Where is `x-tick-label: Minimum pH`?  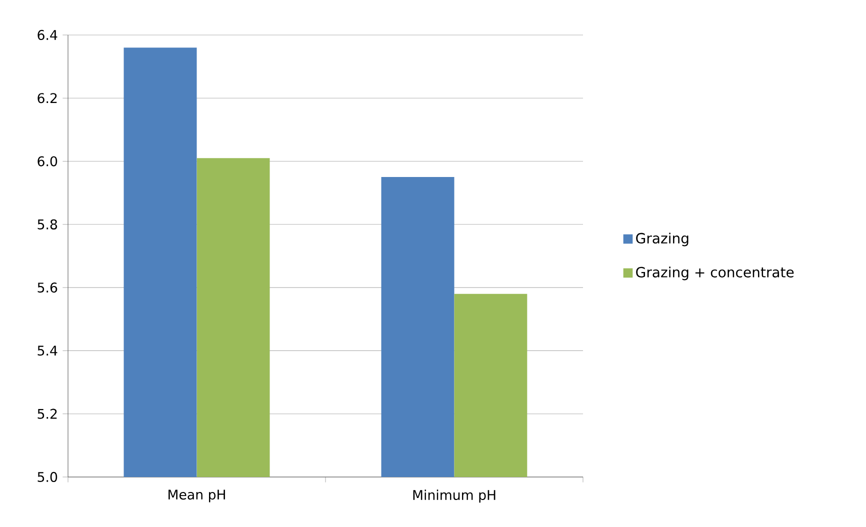 x-tick-label: Minimum pH is located at coordinates (454, 496).